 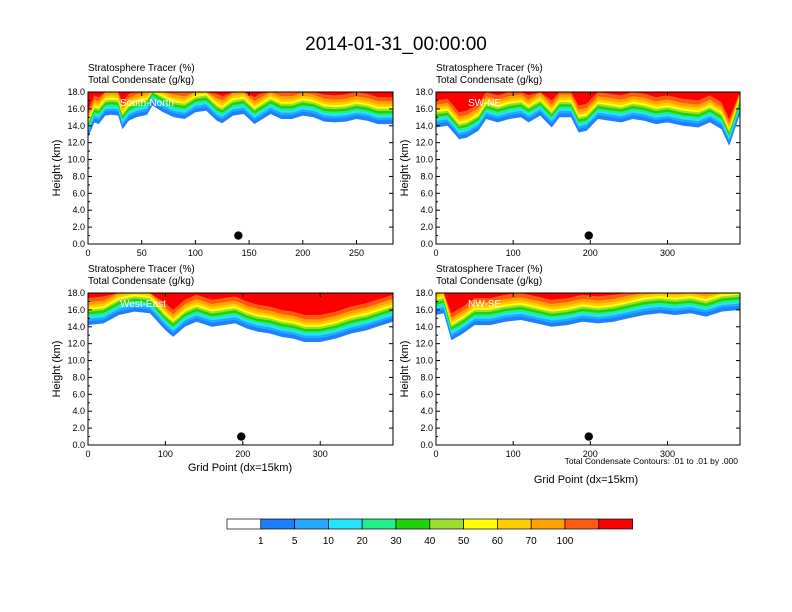 I want to click on colorbar-label: 70, so click(x=532, y=541).